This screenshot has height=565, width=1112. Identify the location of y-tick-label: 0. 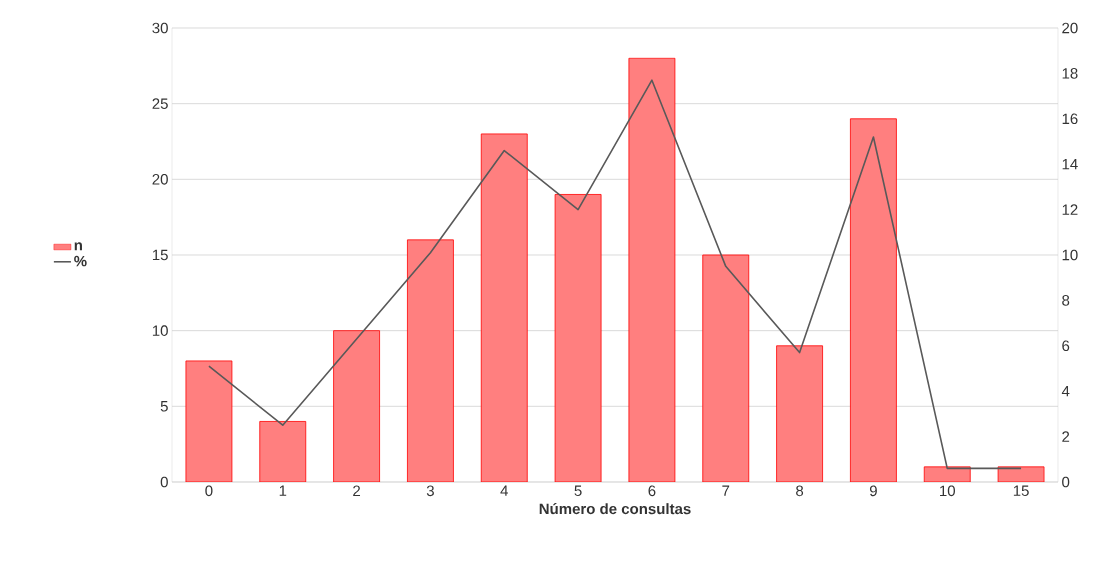
(164, 482).